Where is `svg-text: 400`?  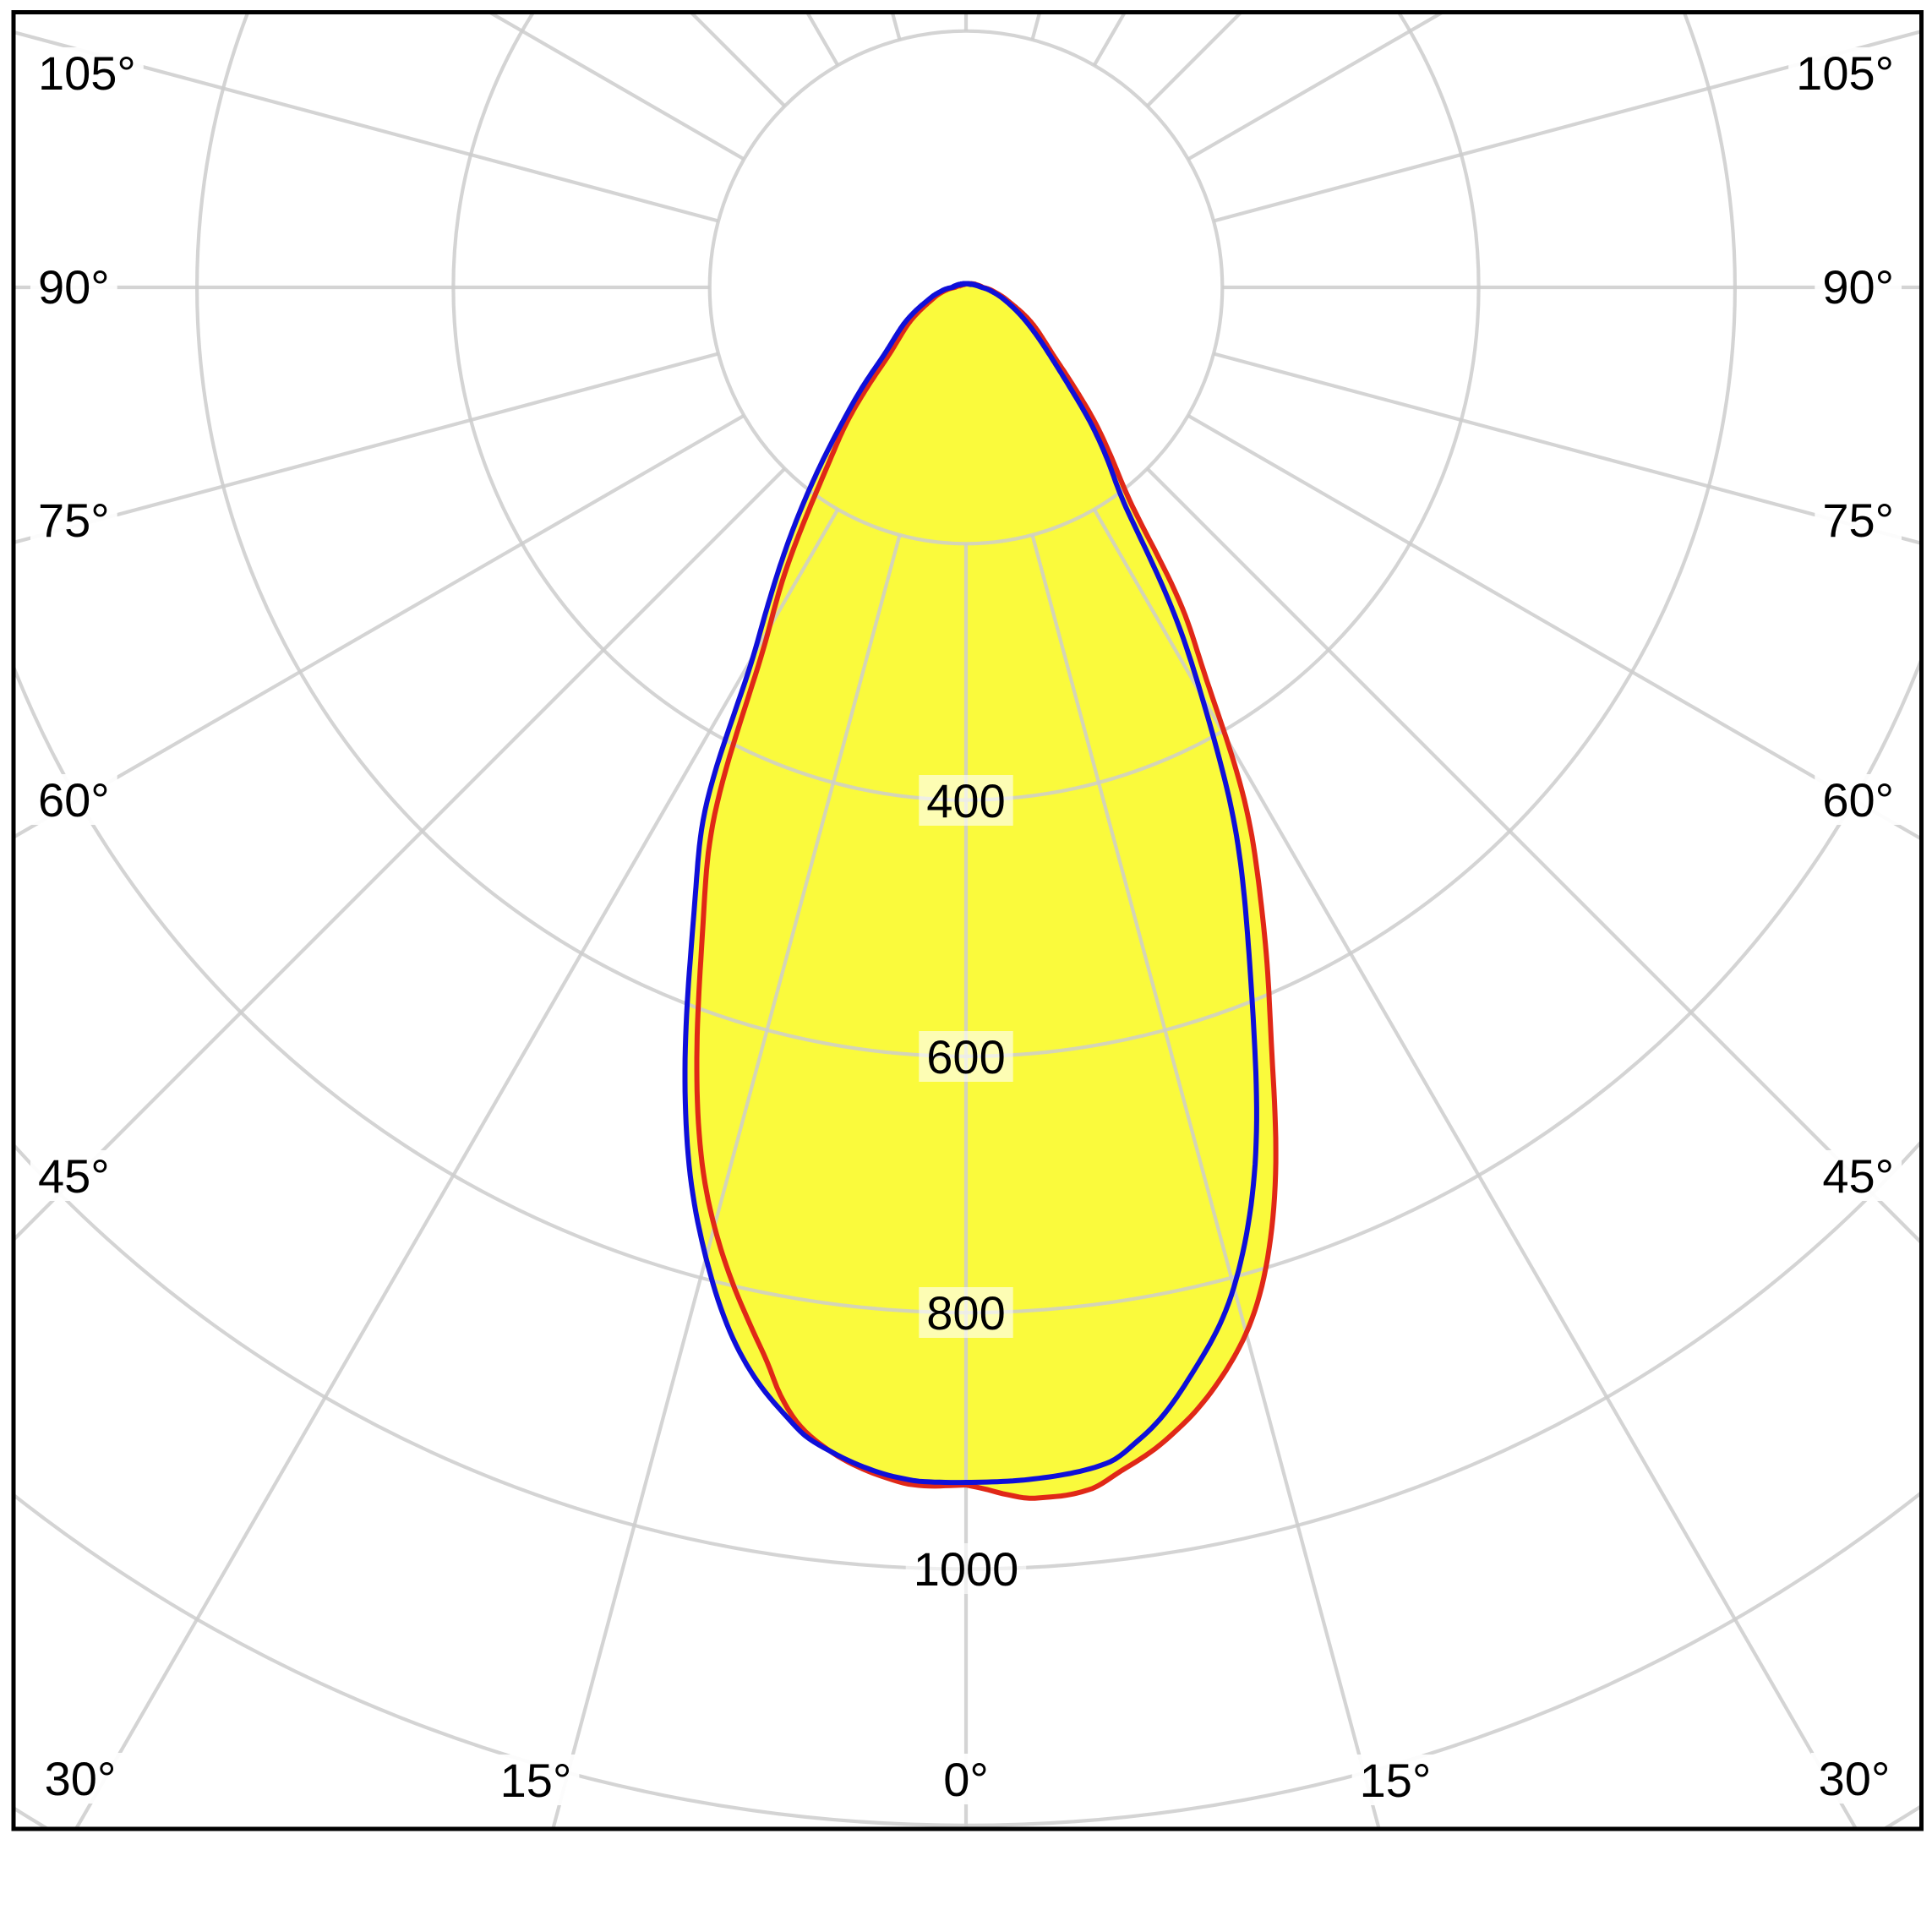 svg-text: 400 is located at coordinates (965, 800).